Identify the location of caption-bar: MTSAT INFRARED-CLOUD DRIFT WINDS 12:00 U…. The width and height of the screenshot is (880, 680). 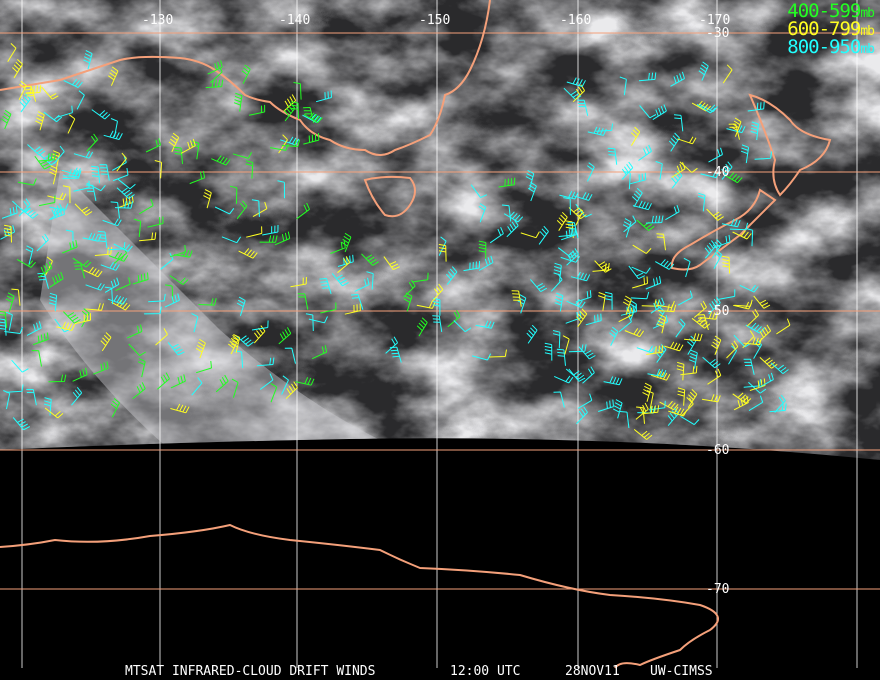
(440, 672).